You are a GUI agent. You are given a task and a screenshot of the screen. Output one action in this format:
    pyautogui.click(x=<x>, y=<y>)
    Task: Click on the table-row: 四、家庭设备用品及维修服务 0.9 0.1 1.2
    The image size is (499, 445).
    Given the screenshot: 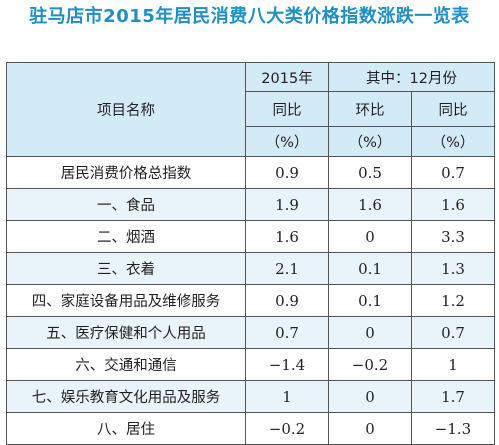 What is the action you would take?
    pyautogui.click(x=251, y=300)
    